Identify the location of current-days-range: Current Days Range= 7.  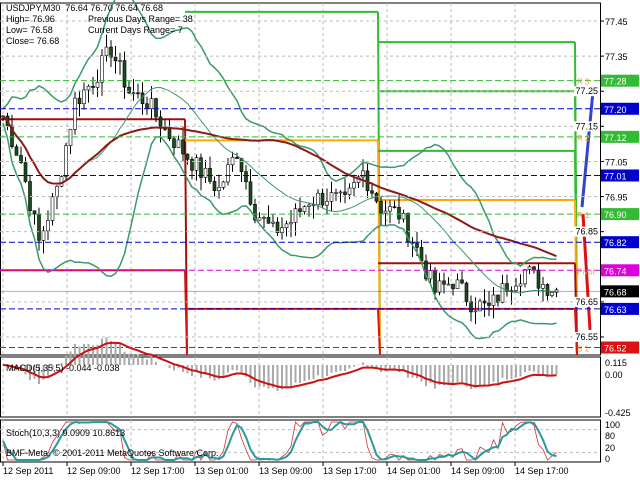
(135, 30).